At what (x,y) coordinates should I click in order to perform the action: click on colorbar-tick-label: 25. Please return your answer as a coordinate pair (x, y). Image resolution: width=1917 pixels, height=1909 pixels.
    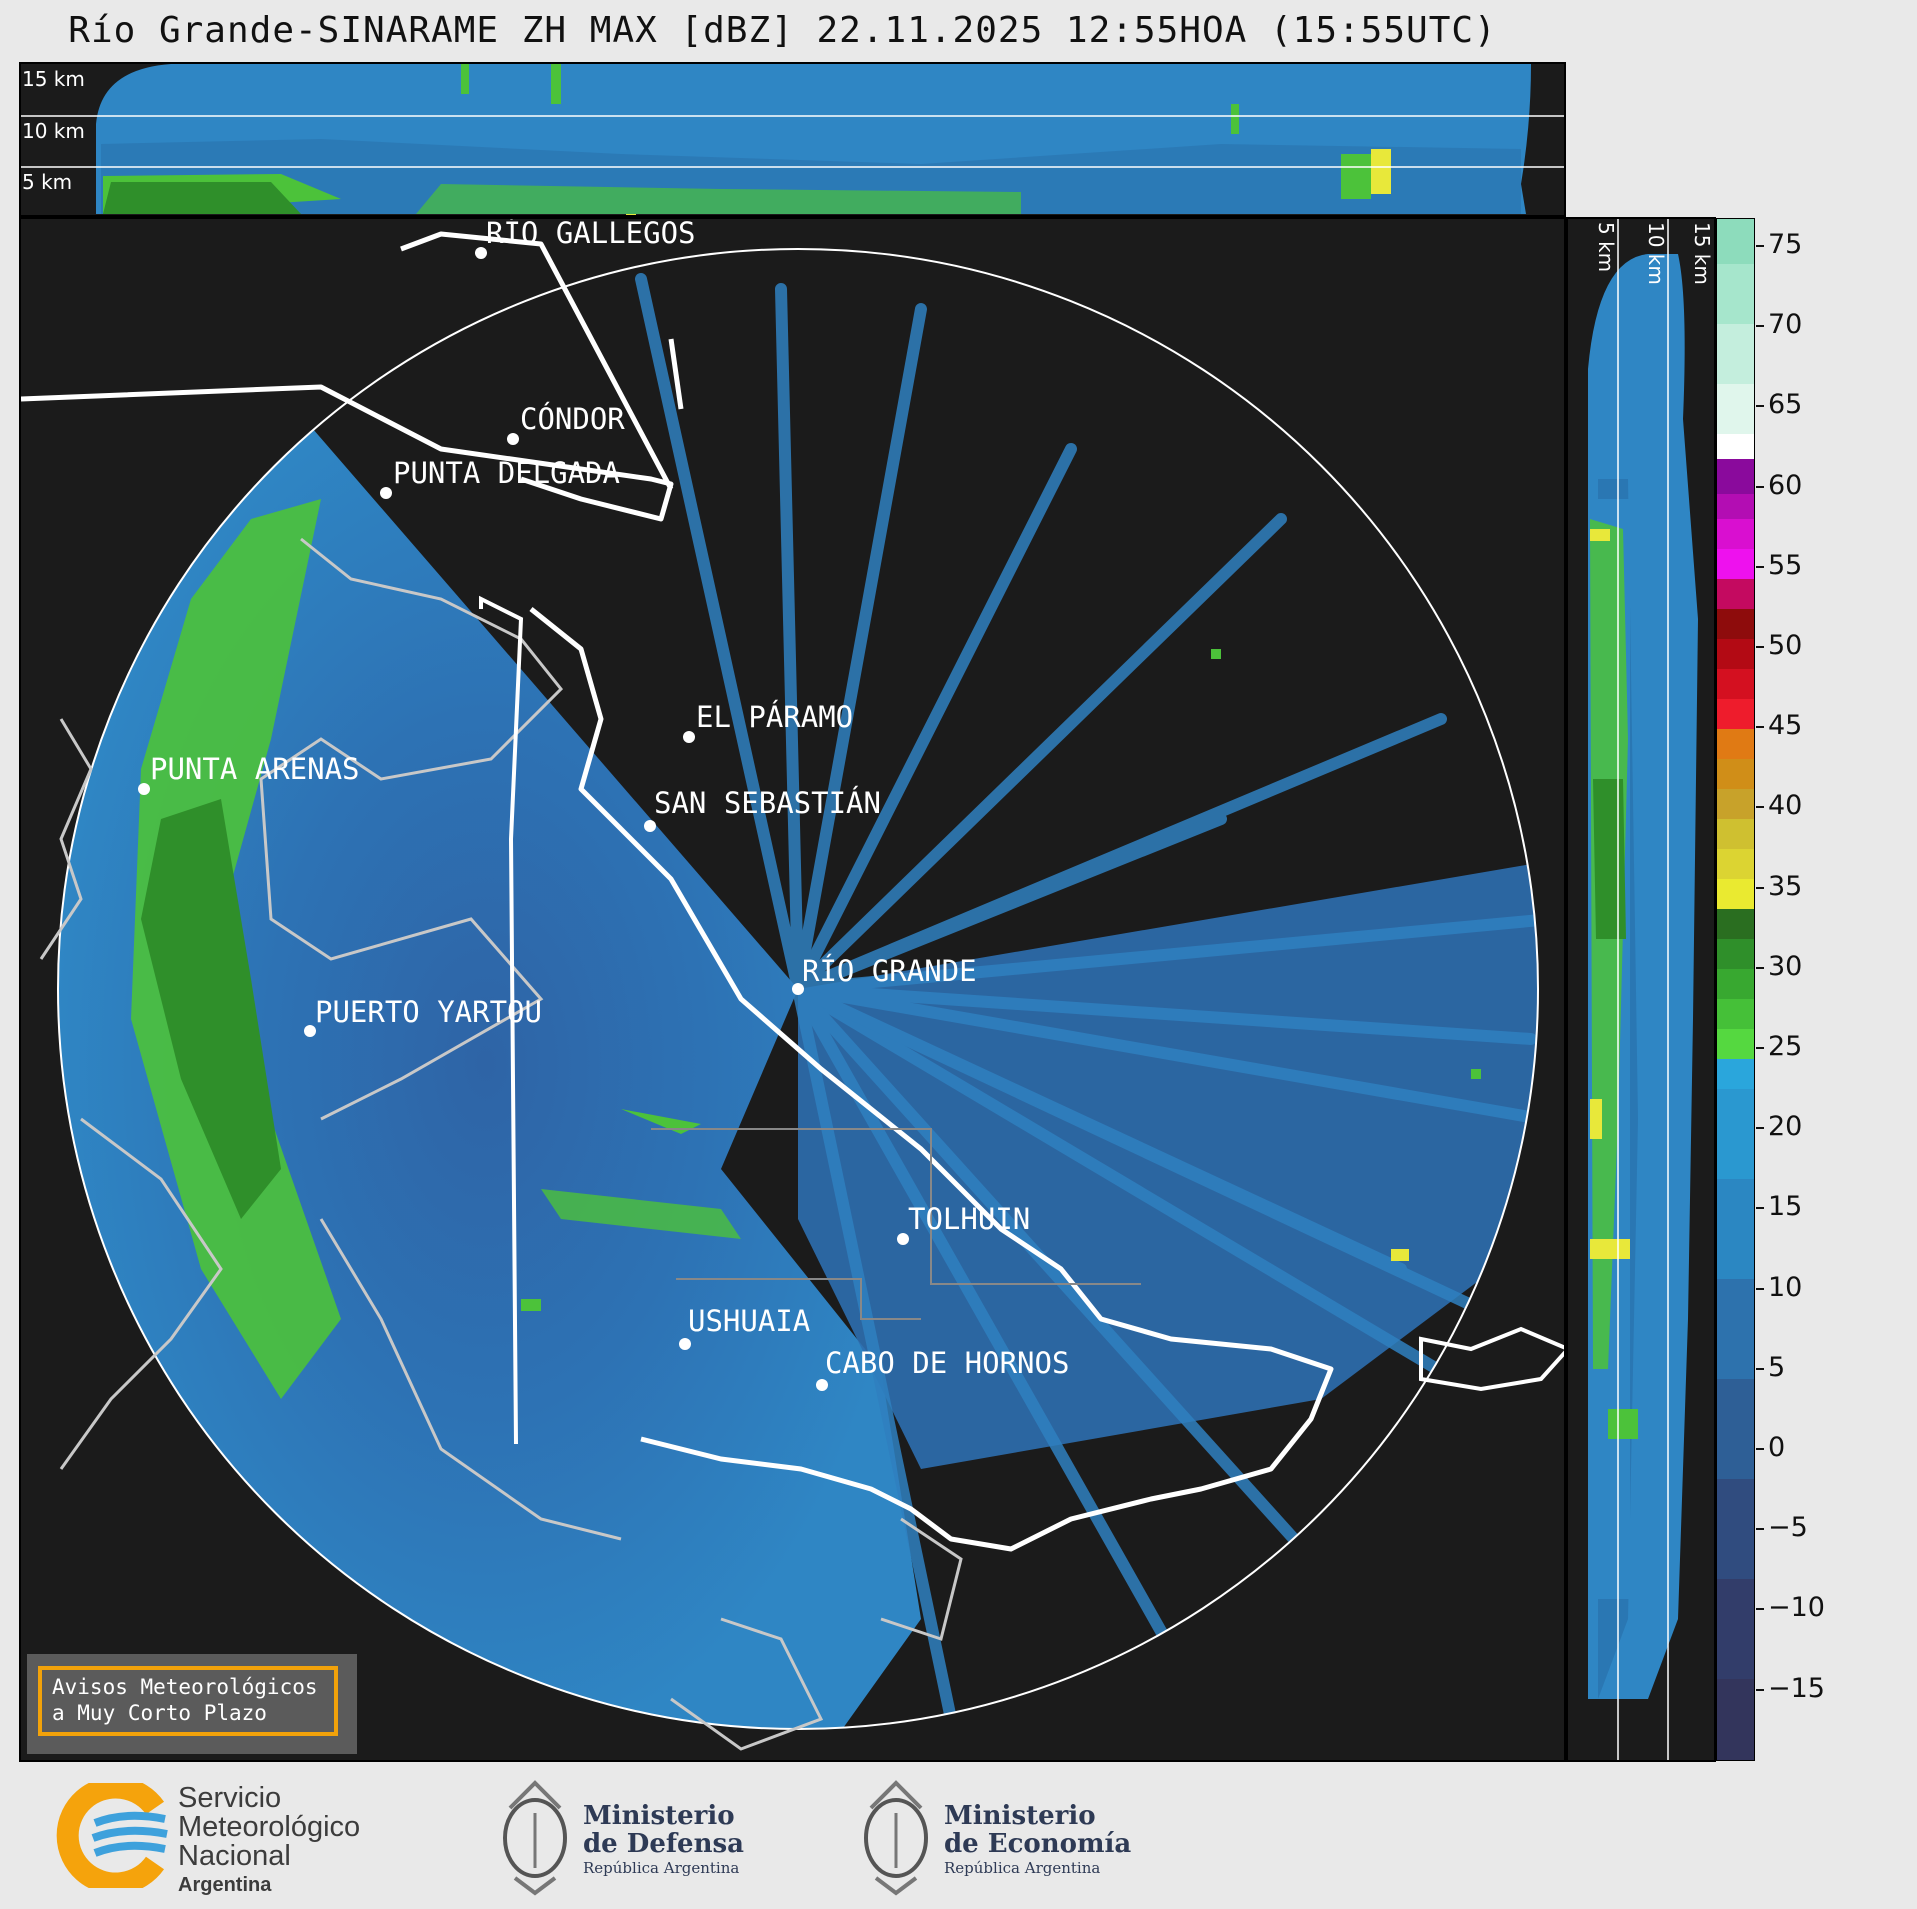
    Looking at the image, I should click on (1785, 1046).